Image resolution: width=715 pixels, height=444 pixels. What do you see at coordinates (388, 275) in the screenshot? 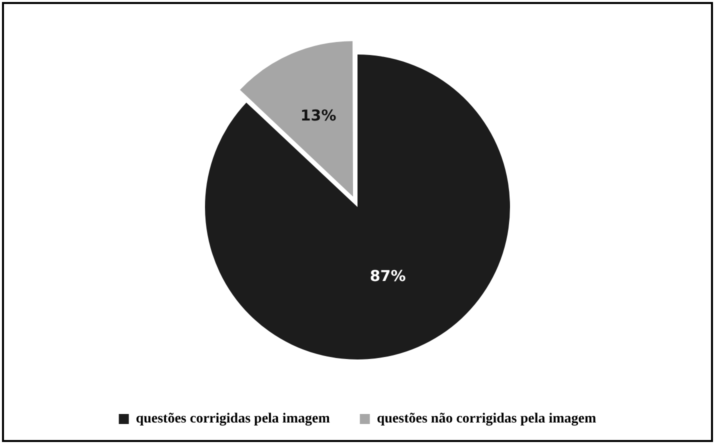
I see `data-label: 87%` at bounding box center [388, 275].